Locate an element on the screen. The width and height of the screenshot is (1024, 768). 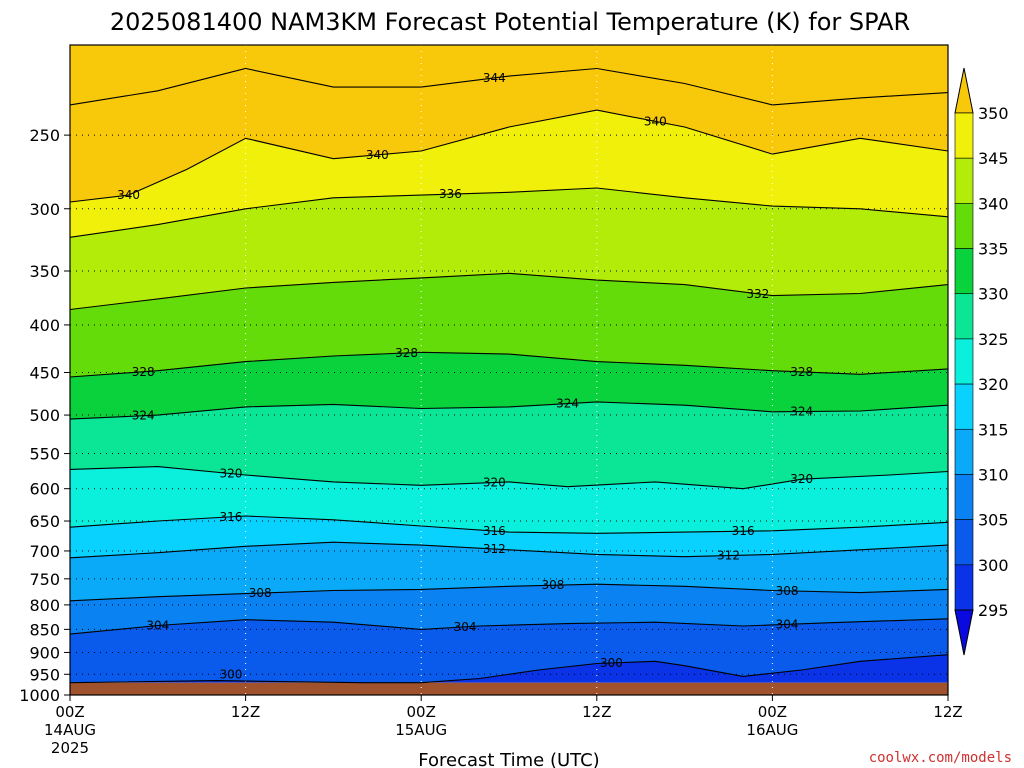
colorbar-label: 350 is located at coordinates (993, 113).